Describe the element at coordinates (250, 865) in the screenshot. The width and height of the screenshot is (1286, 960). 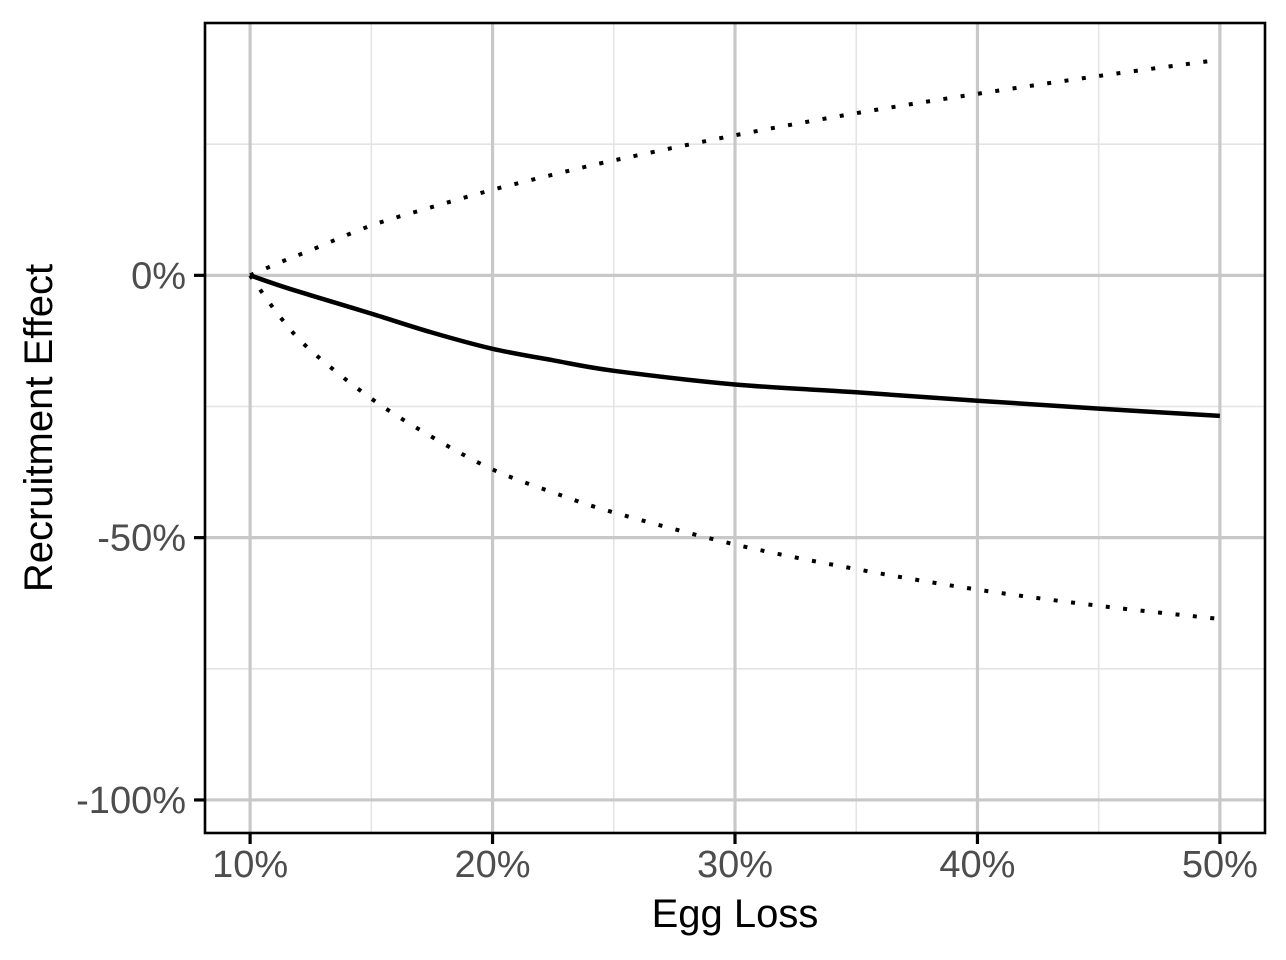
I see `x-tick-label: 10%` at that location.